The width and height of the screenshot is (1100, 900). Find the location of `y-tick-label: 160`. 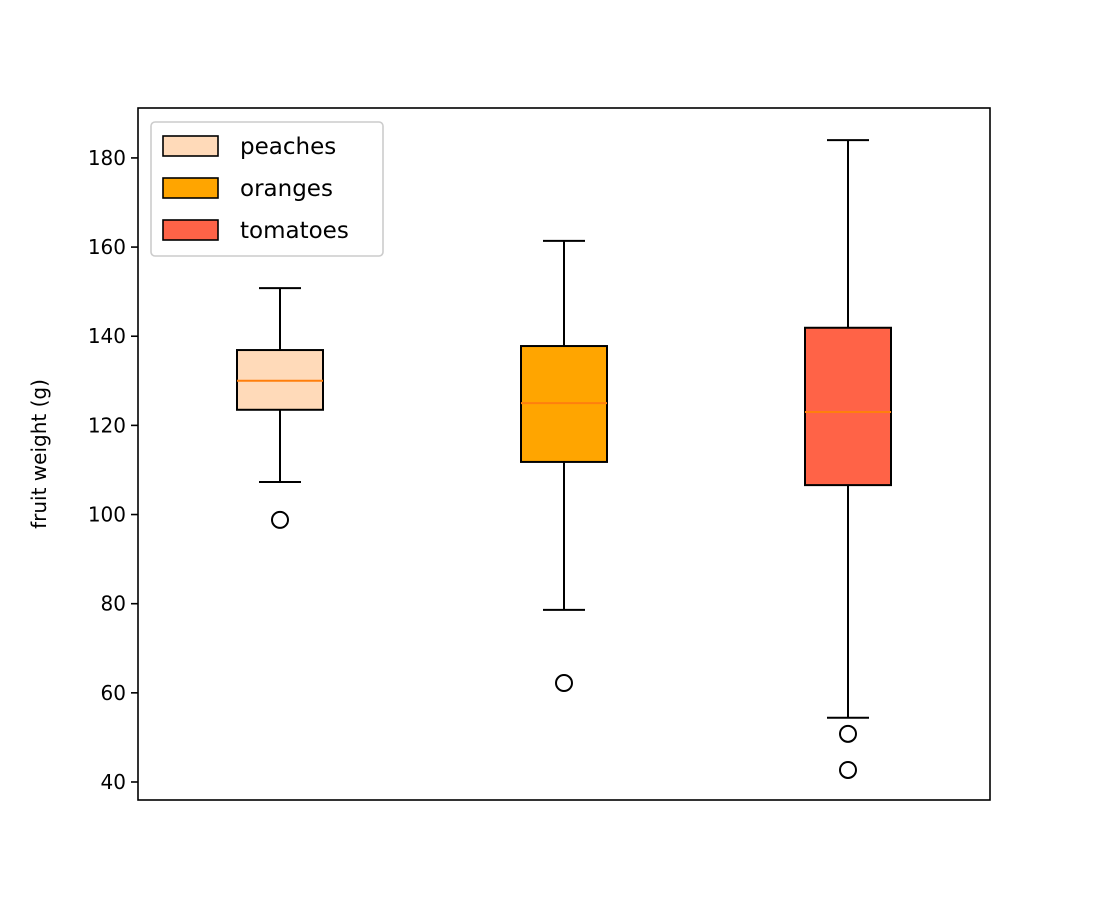

y-tick-label: 160 is located at coordinates (107, 247).